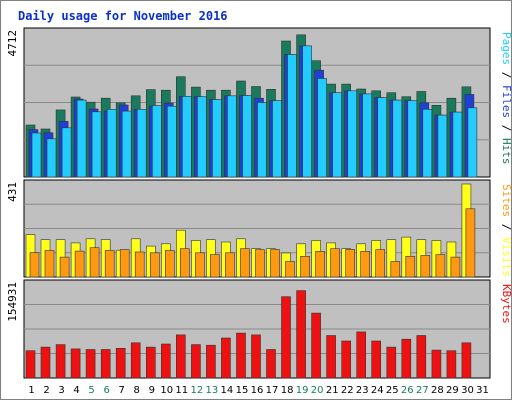  Describe the element at coordinates (91, 390) in the screenshot. I see `x-tick-label: 5` at that location.